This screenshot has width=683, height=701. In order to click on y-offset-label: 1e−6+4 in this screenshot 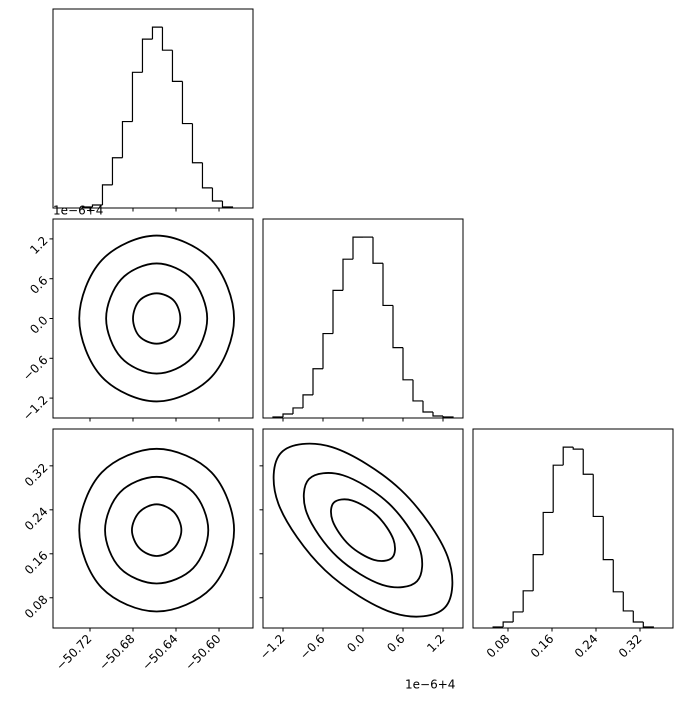, I will do `click(78, 211)`.